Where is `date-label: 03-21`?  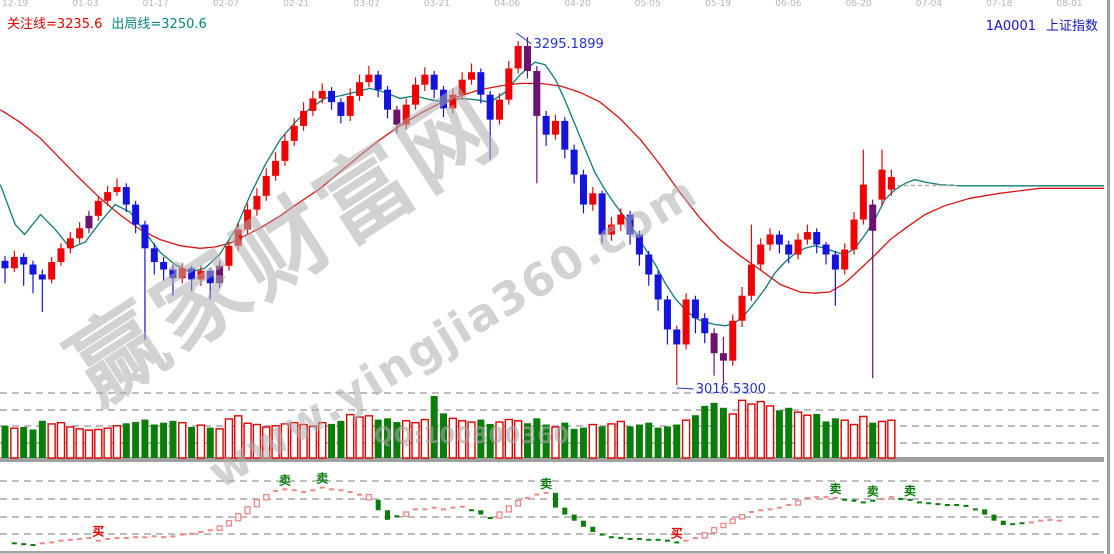 date-label: 03-21 is located at coordinates (436, 4).